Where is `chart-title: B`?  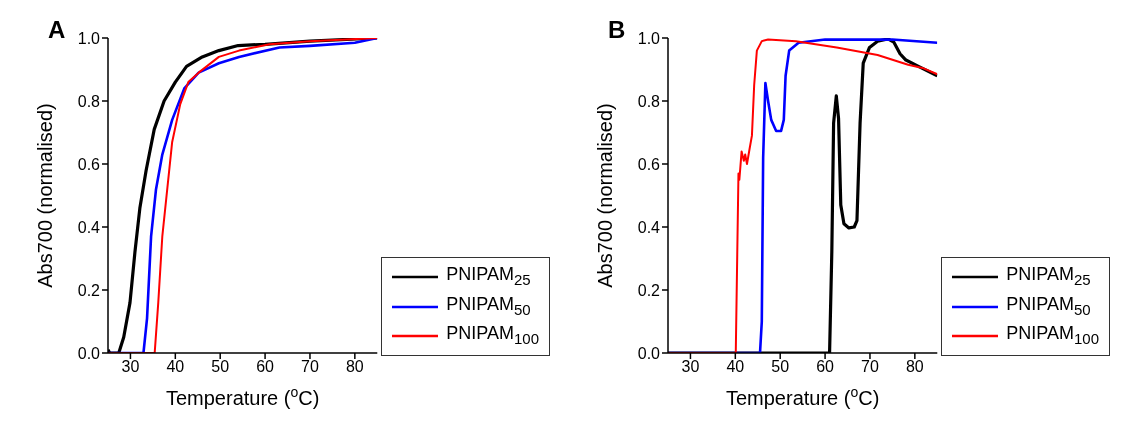 chart-title: B is located at coordinates (617, 29).